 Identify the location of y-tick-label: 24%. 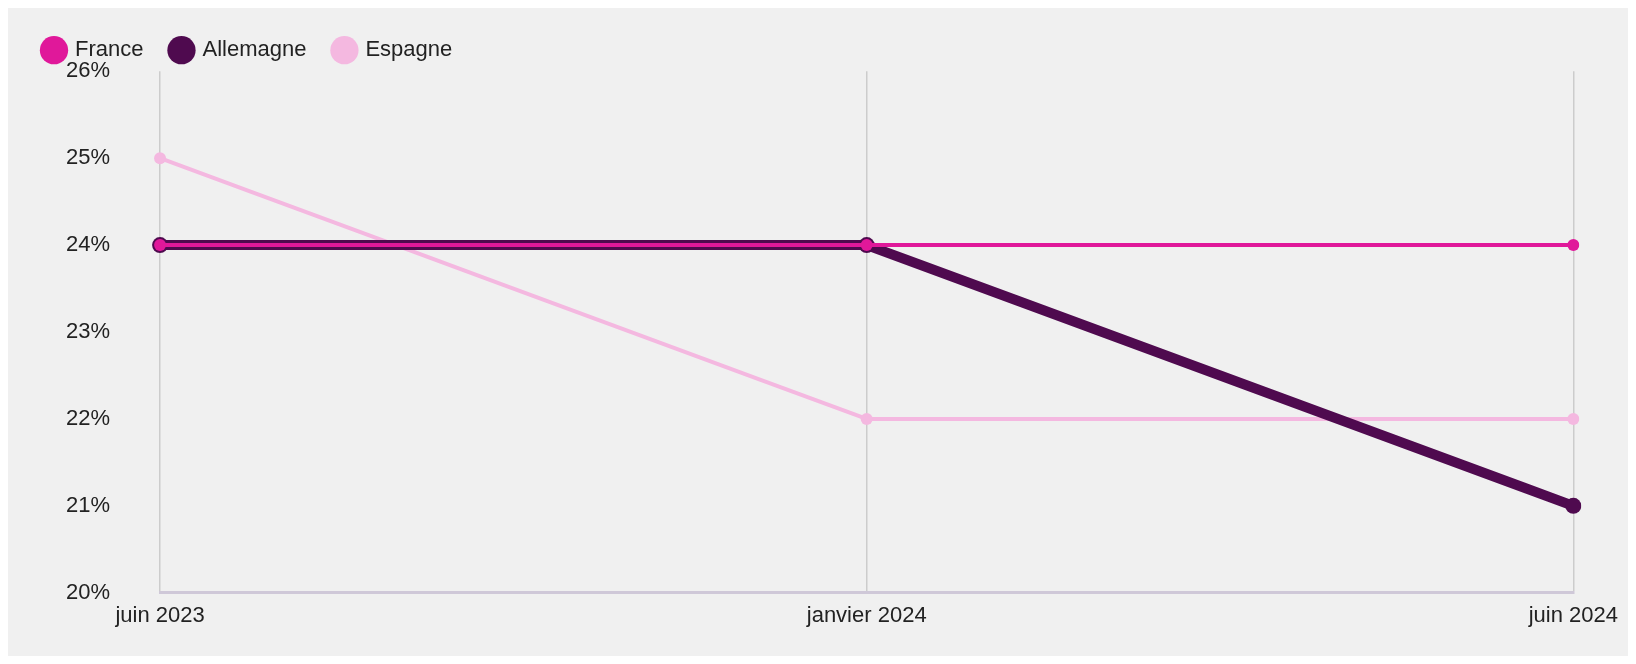
(88, 244).